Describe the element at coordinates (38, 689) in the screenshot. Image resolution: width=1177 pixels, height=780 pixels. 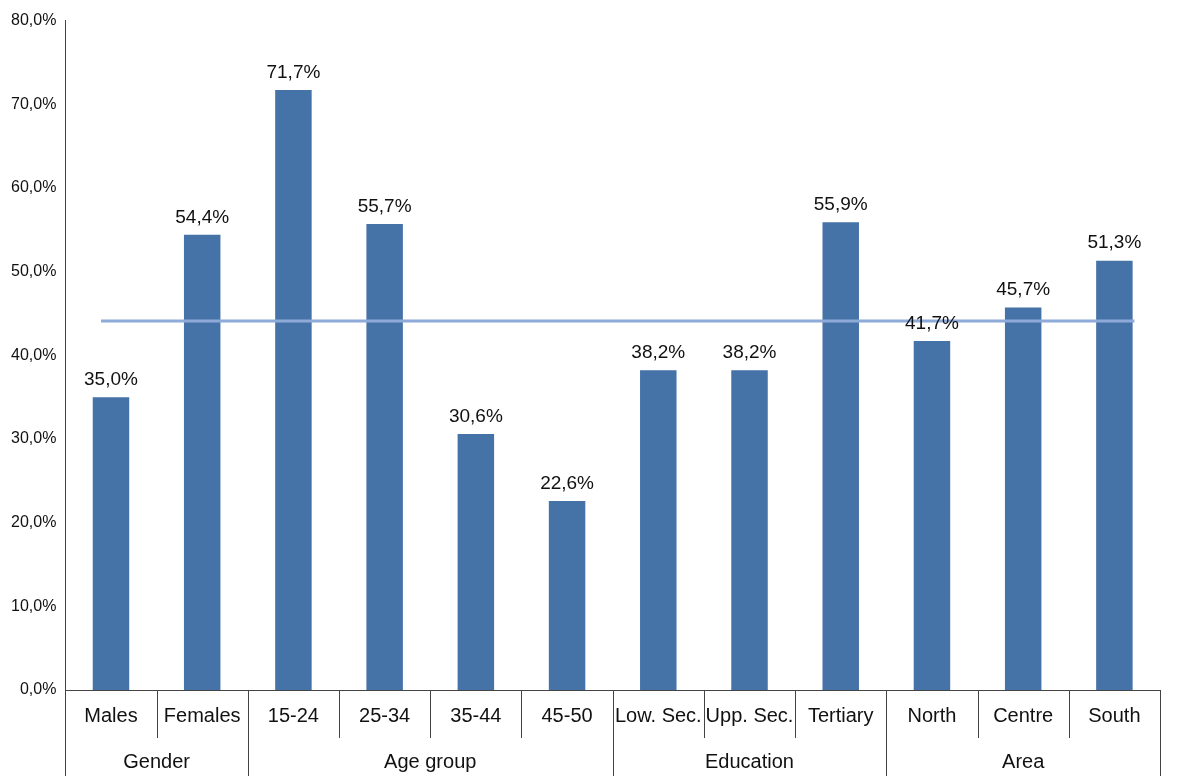
I see `y-tick-label: 0,0%` at that location.